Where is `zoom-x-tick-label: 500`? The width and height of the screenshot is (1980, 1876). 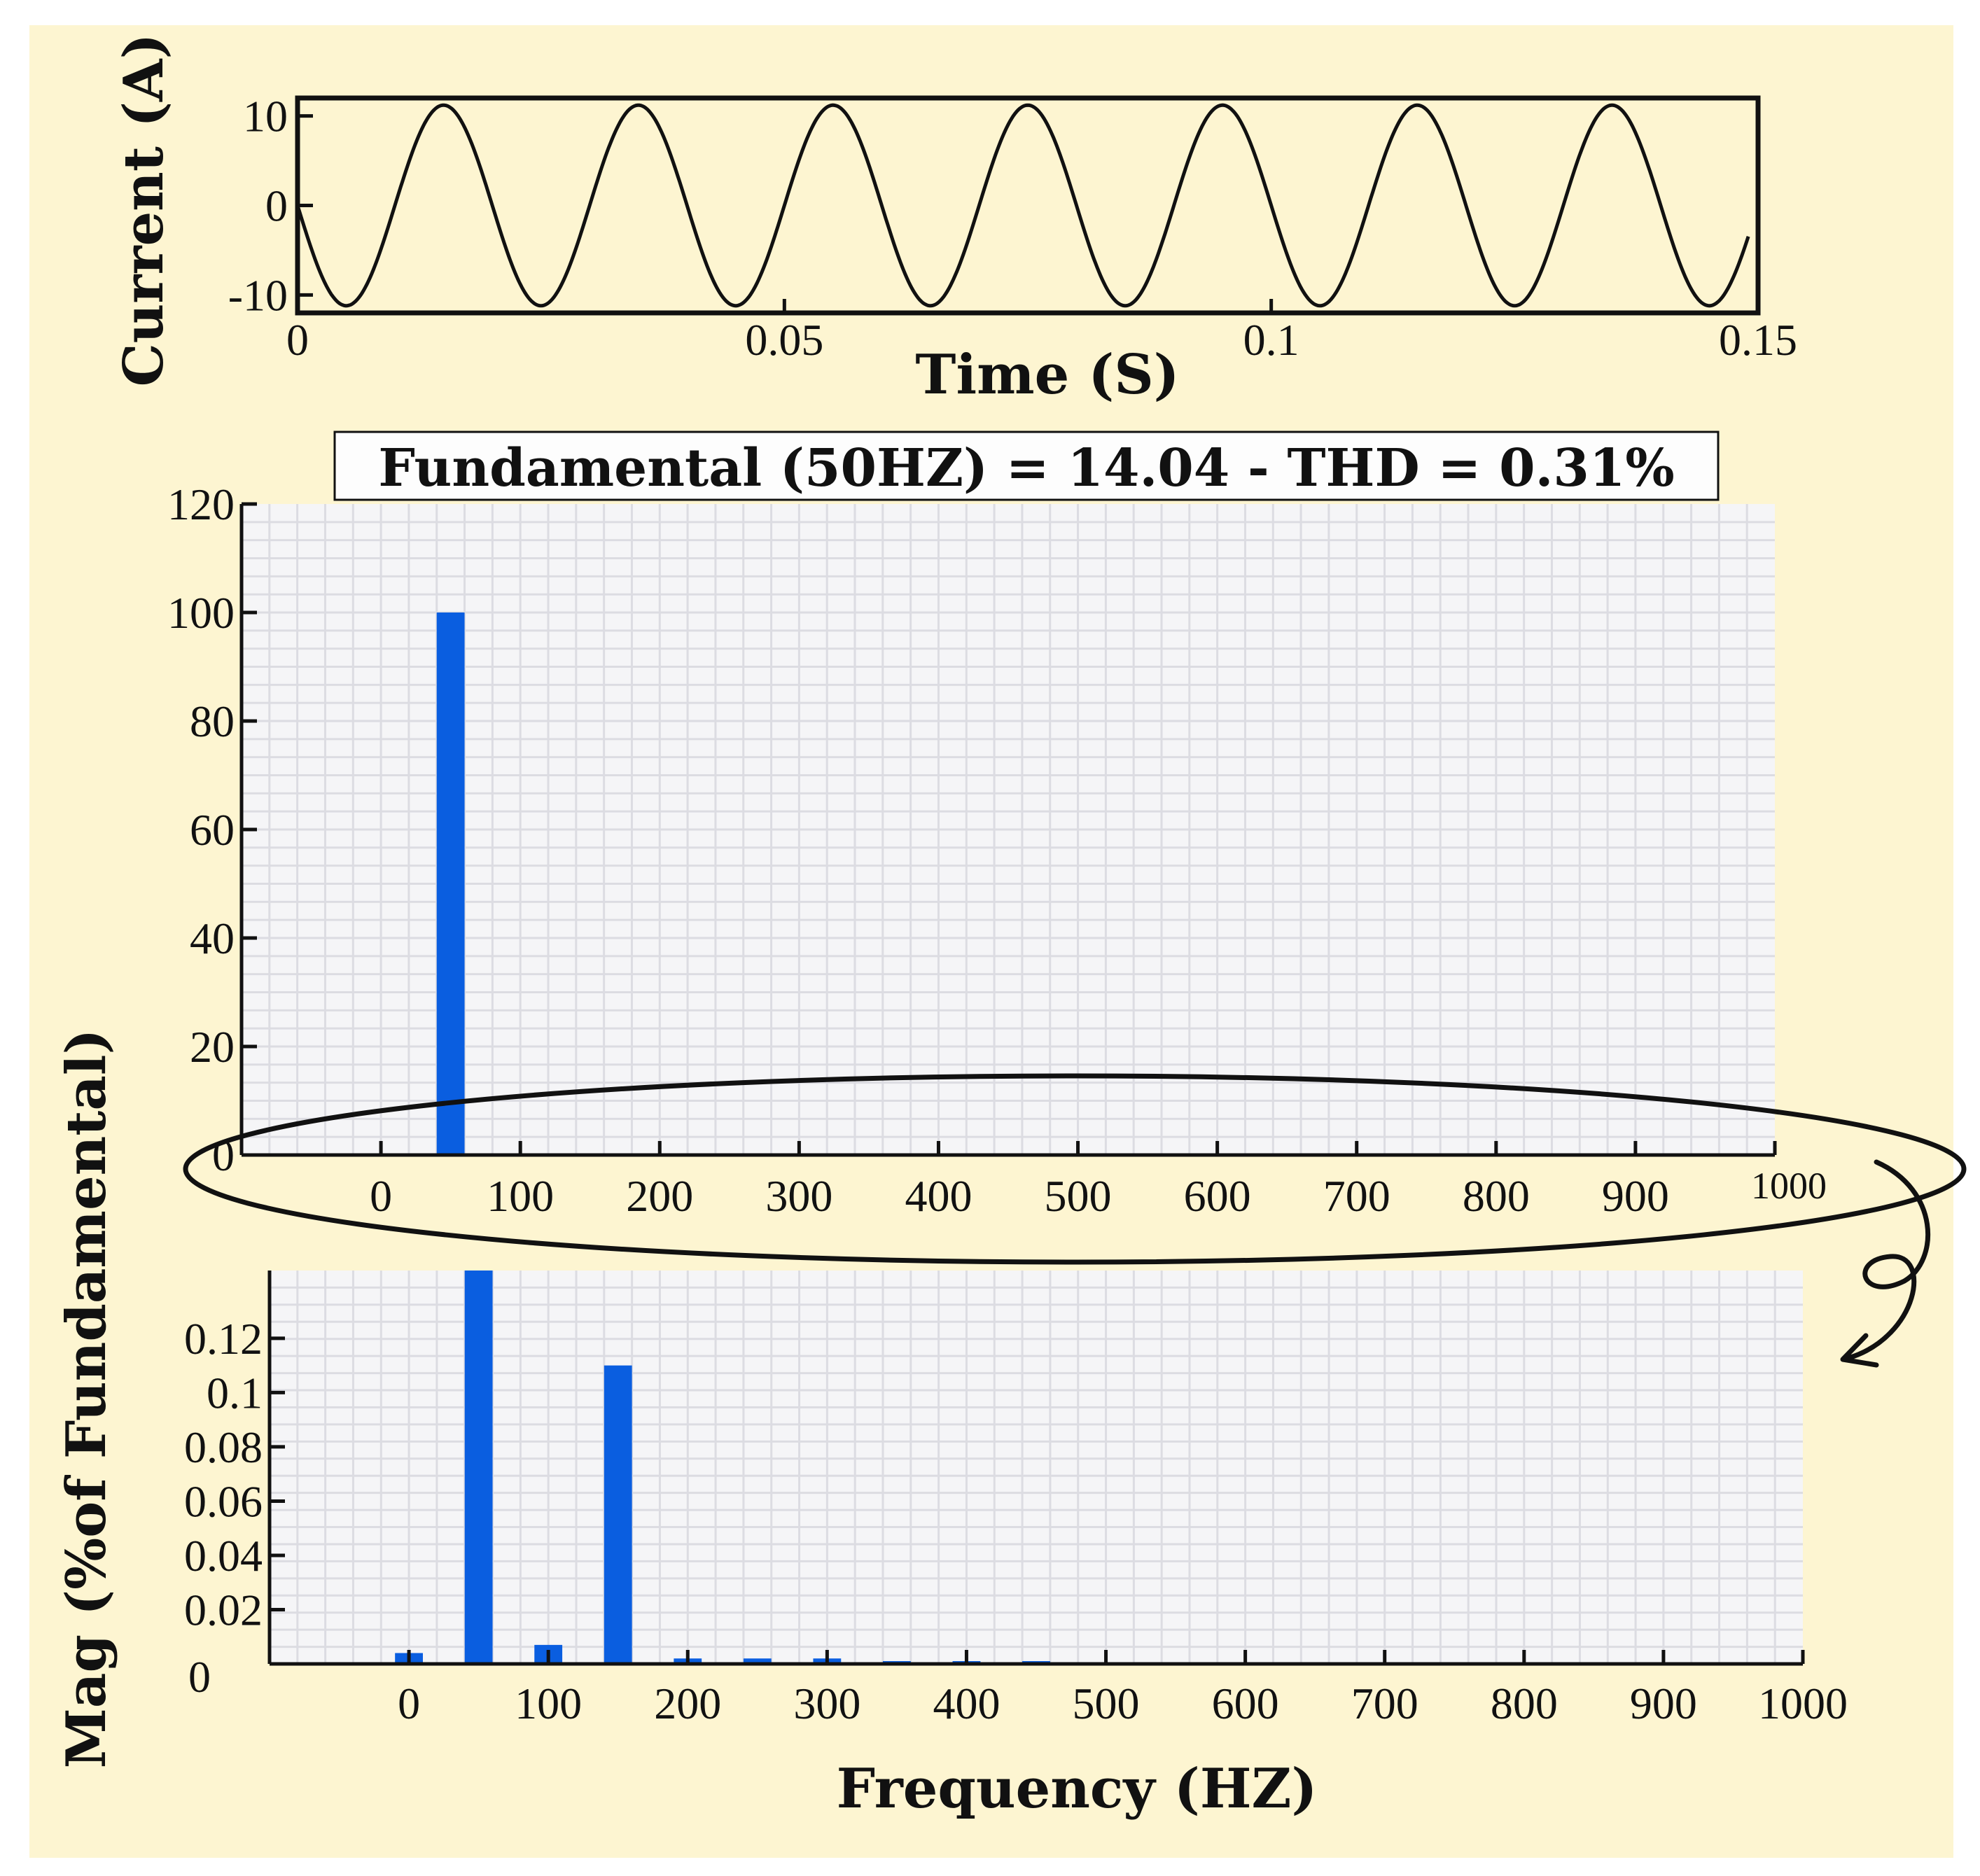 zoom-x-tick-label: 500 is located at coordinates (1106, 1703).